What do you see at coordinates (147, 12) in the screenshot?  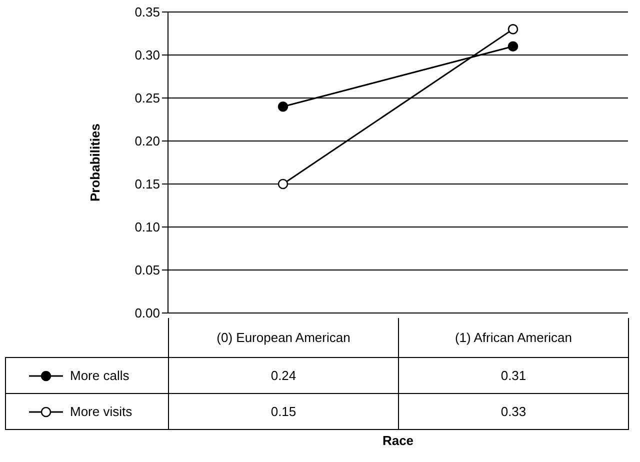 I see `y-tick-label: 0.35` at bounding box center [147, 12].